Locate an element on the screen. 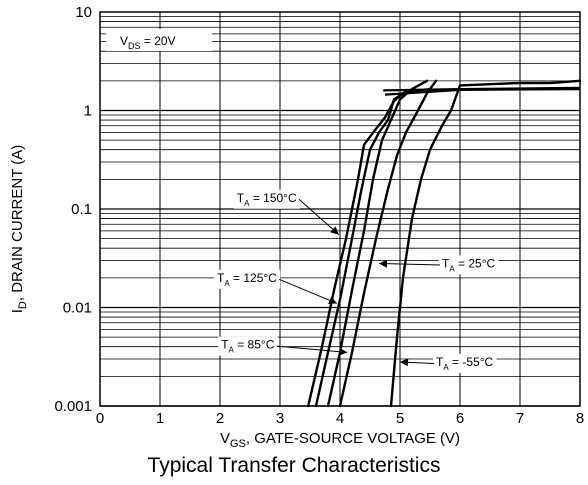 The height and width of the screenshot is (485, 588). y-axis-title: ID, DRAIN CURRENT (A) is located at coordinates (19, 229).